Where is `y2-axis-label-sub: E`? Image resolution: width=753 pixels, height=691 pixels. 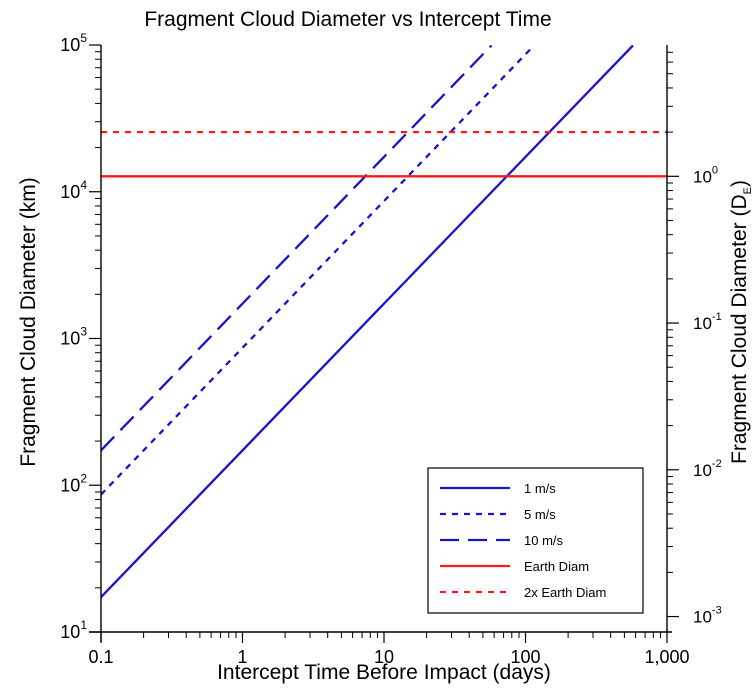
y2-axis-label-sub: E is located at coordinates (747, 190).